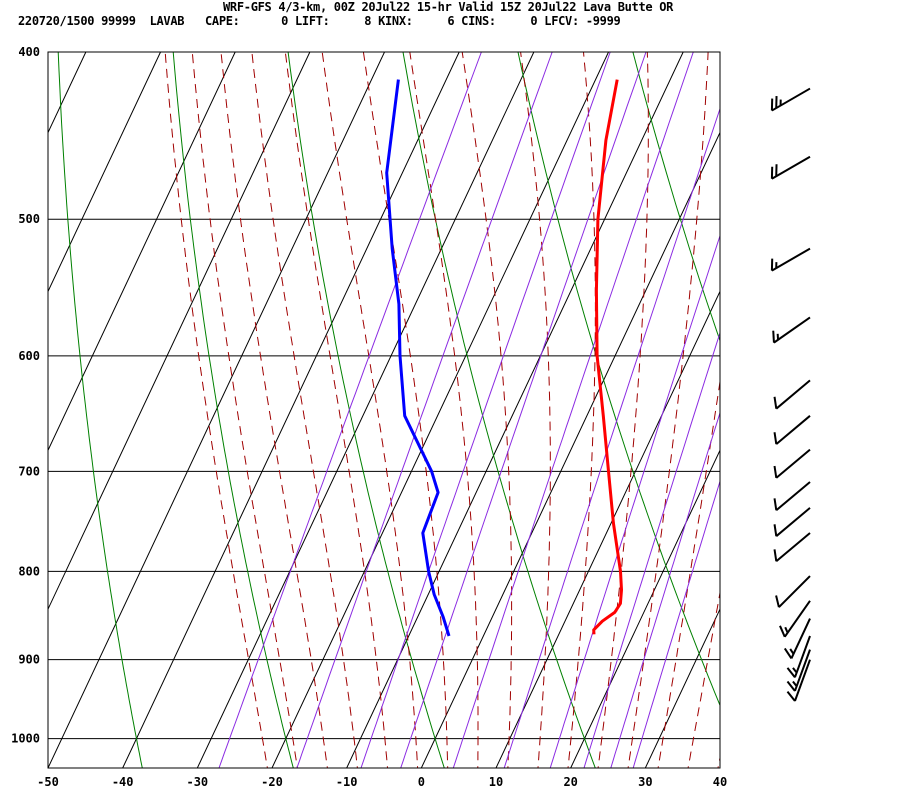  Describe the element at coordinates (418, 358) in the screenshot. I see `dewpoint-profile` at that location.